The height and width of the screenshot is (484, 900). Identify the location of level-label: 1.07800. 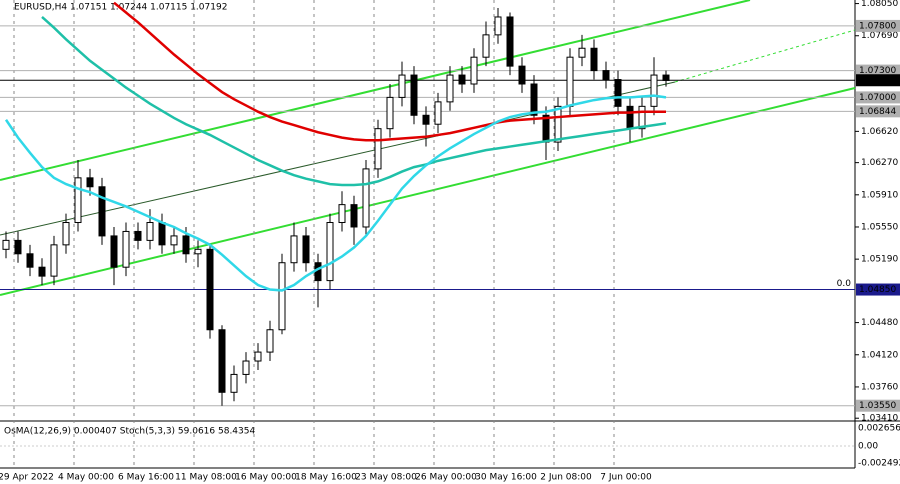
(877, 26).